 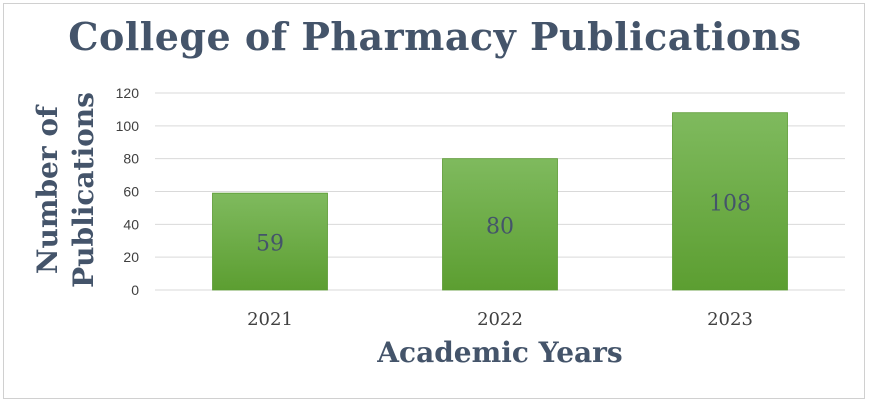 I want to click on y-tick-labels: 0 20 40 60 80 100 120, so click(x=128, y=191).